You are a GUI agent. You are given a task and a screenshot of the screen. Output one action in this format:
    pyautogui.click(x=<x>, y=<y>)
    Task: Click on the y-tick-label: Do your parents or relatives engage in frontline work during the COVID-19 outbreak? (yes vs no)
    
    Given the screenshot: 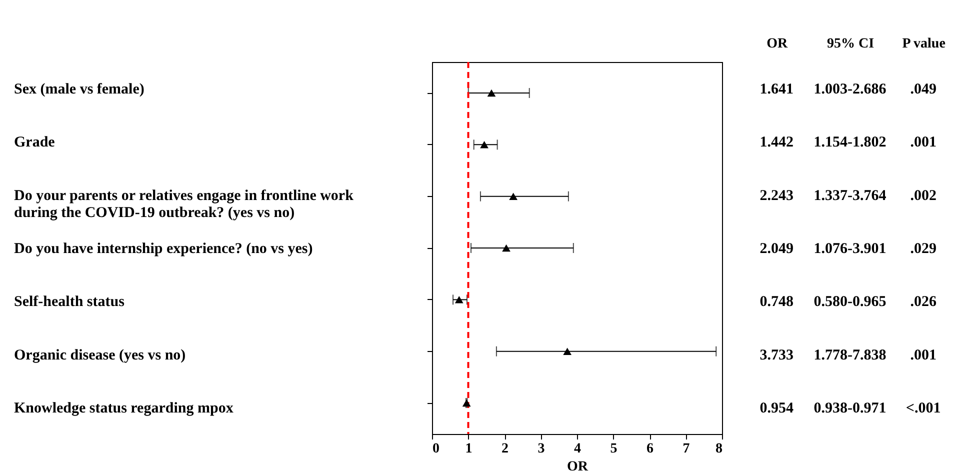 What is the action you would take?
    pyautogui.click(x=184, y=204)
    